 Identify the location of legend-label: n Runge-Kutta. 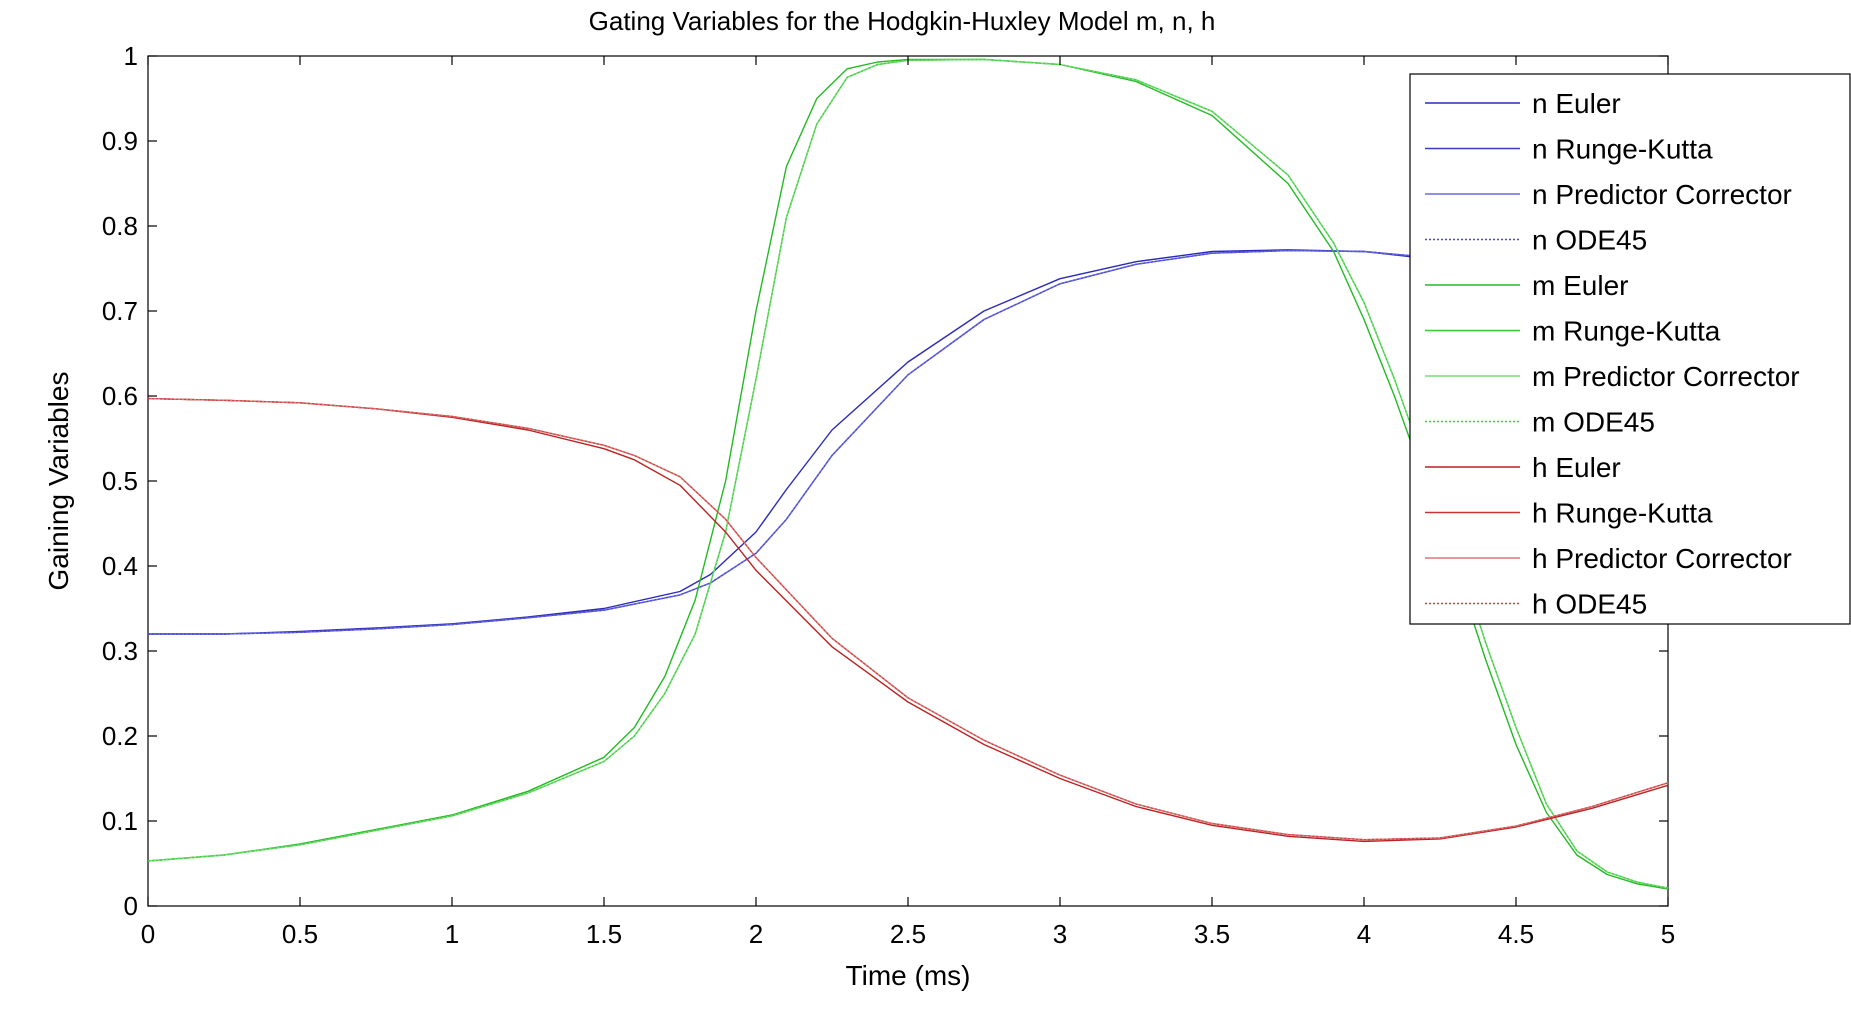
(1622, 149).